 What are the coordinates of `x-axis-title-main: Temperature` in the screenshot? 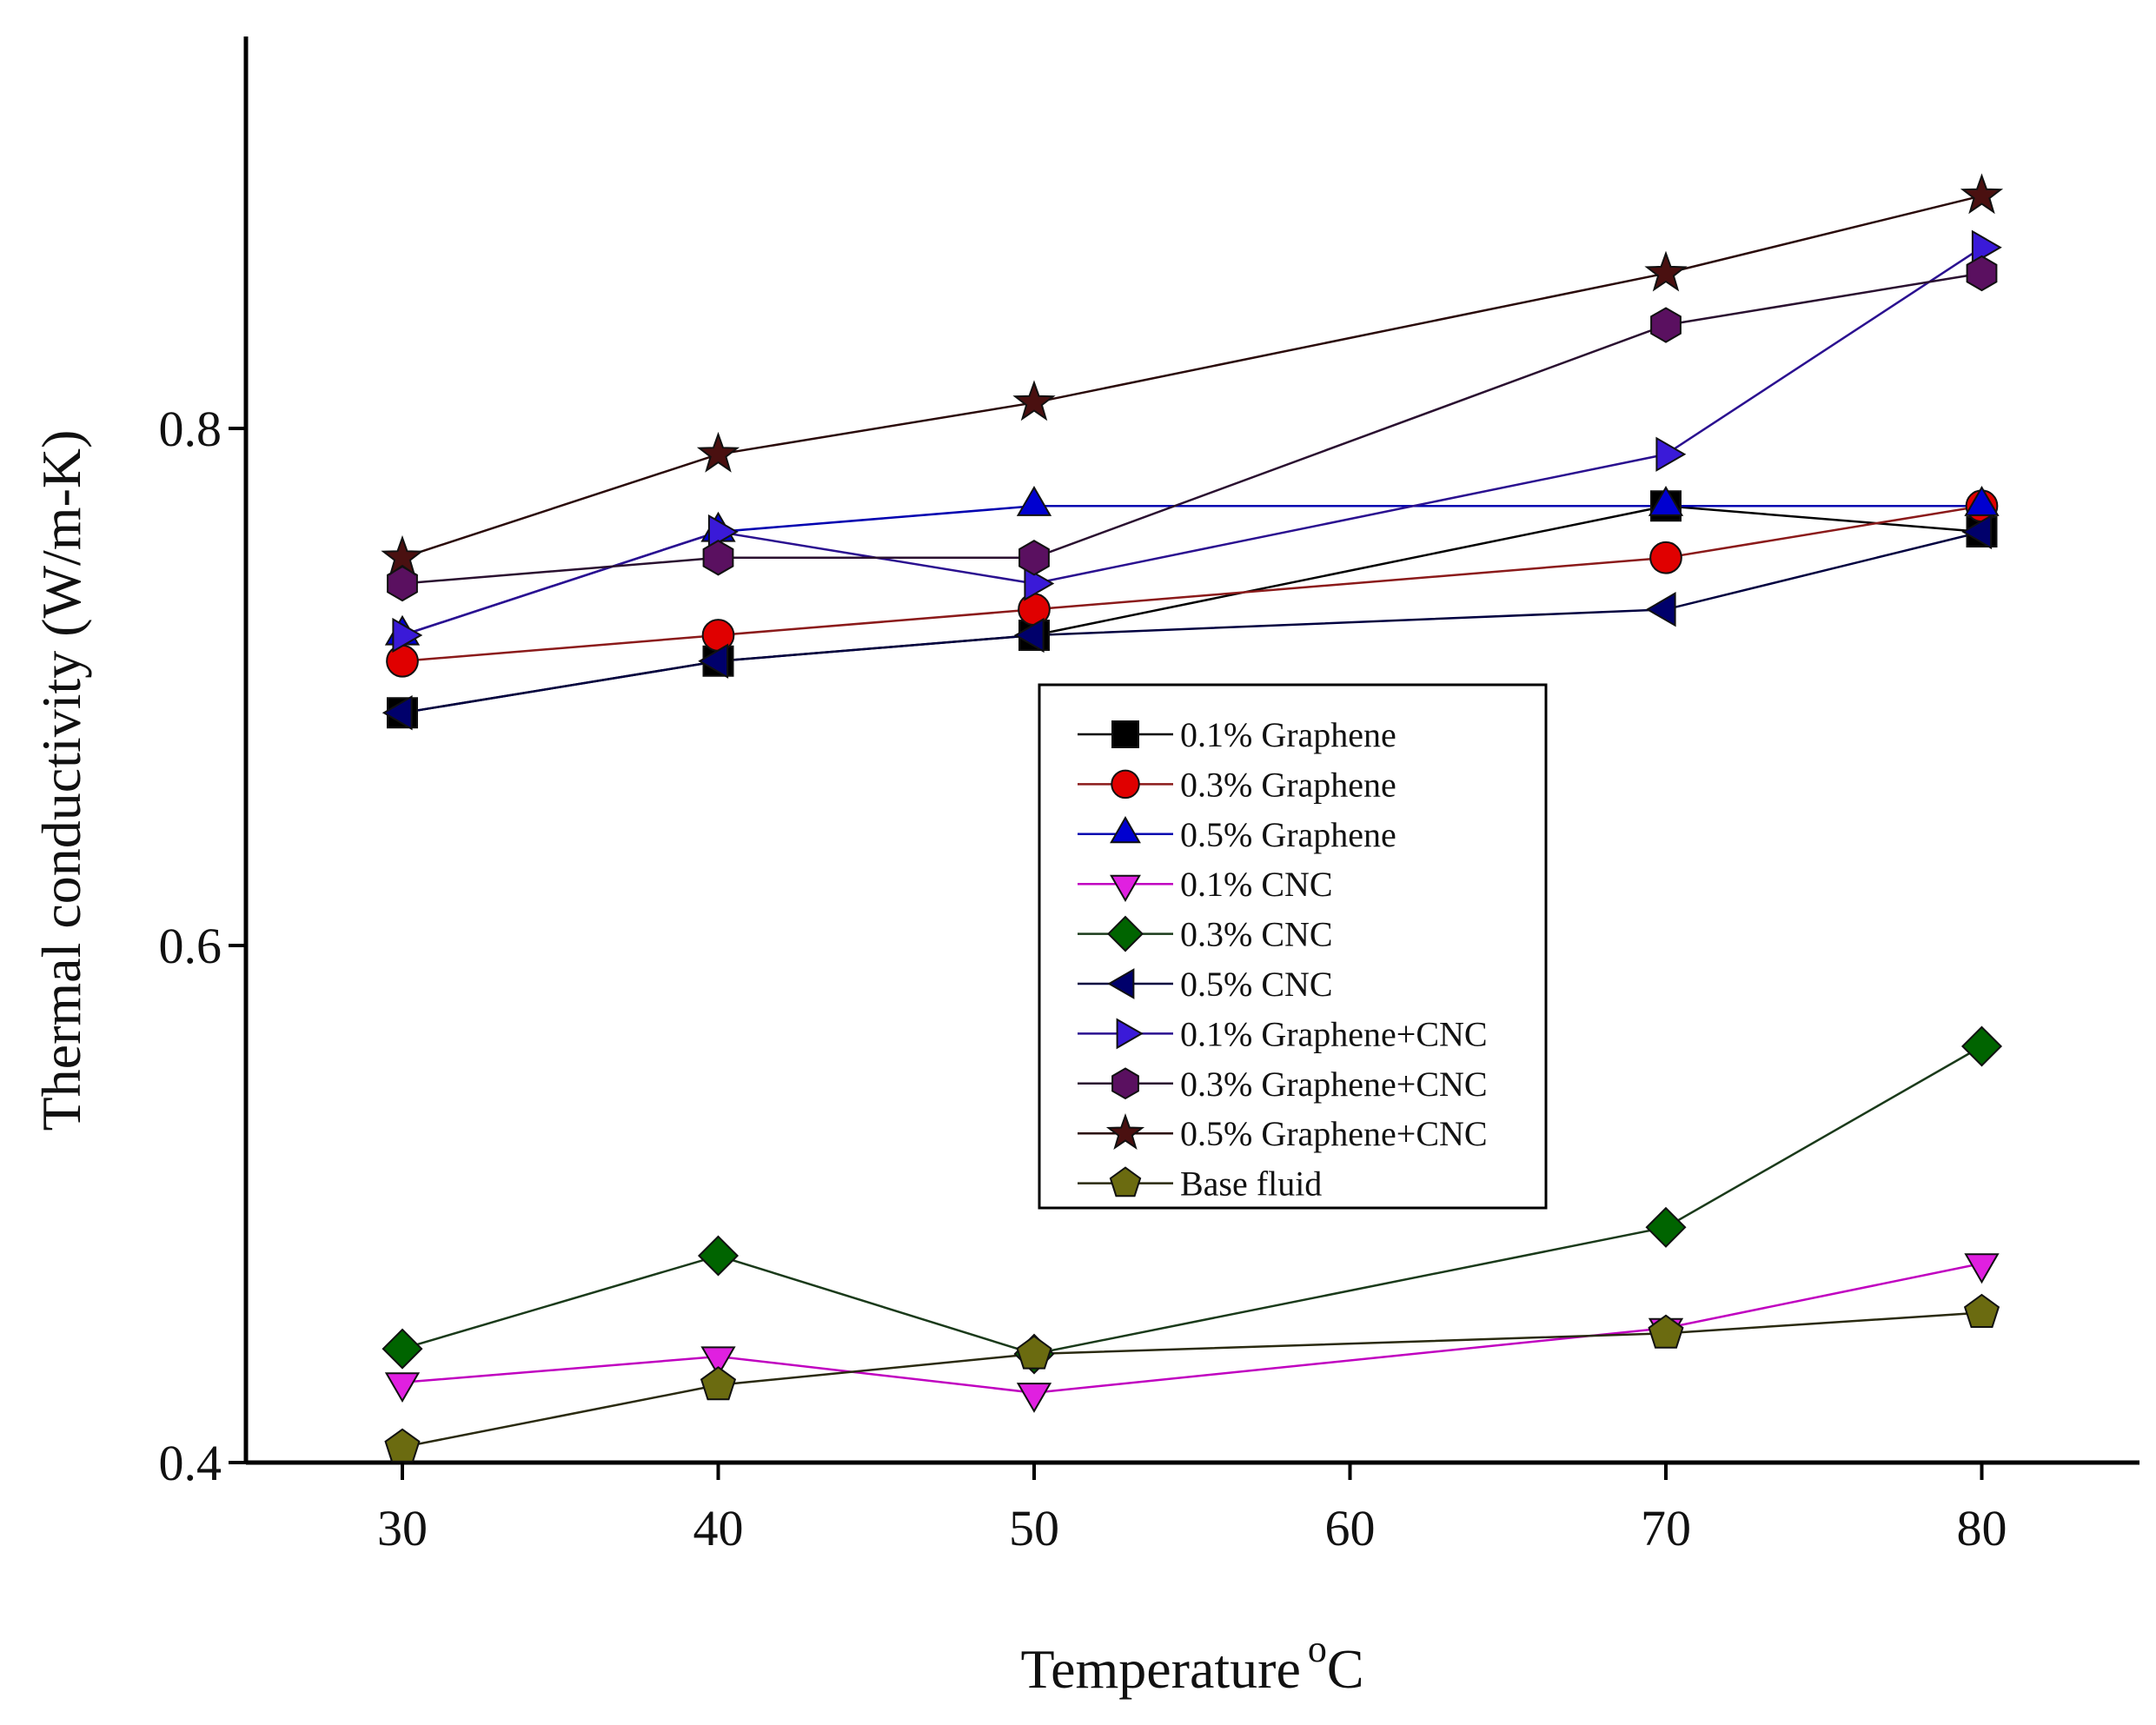 It's located at (1160, 1669).